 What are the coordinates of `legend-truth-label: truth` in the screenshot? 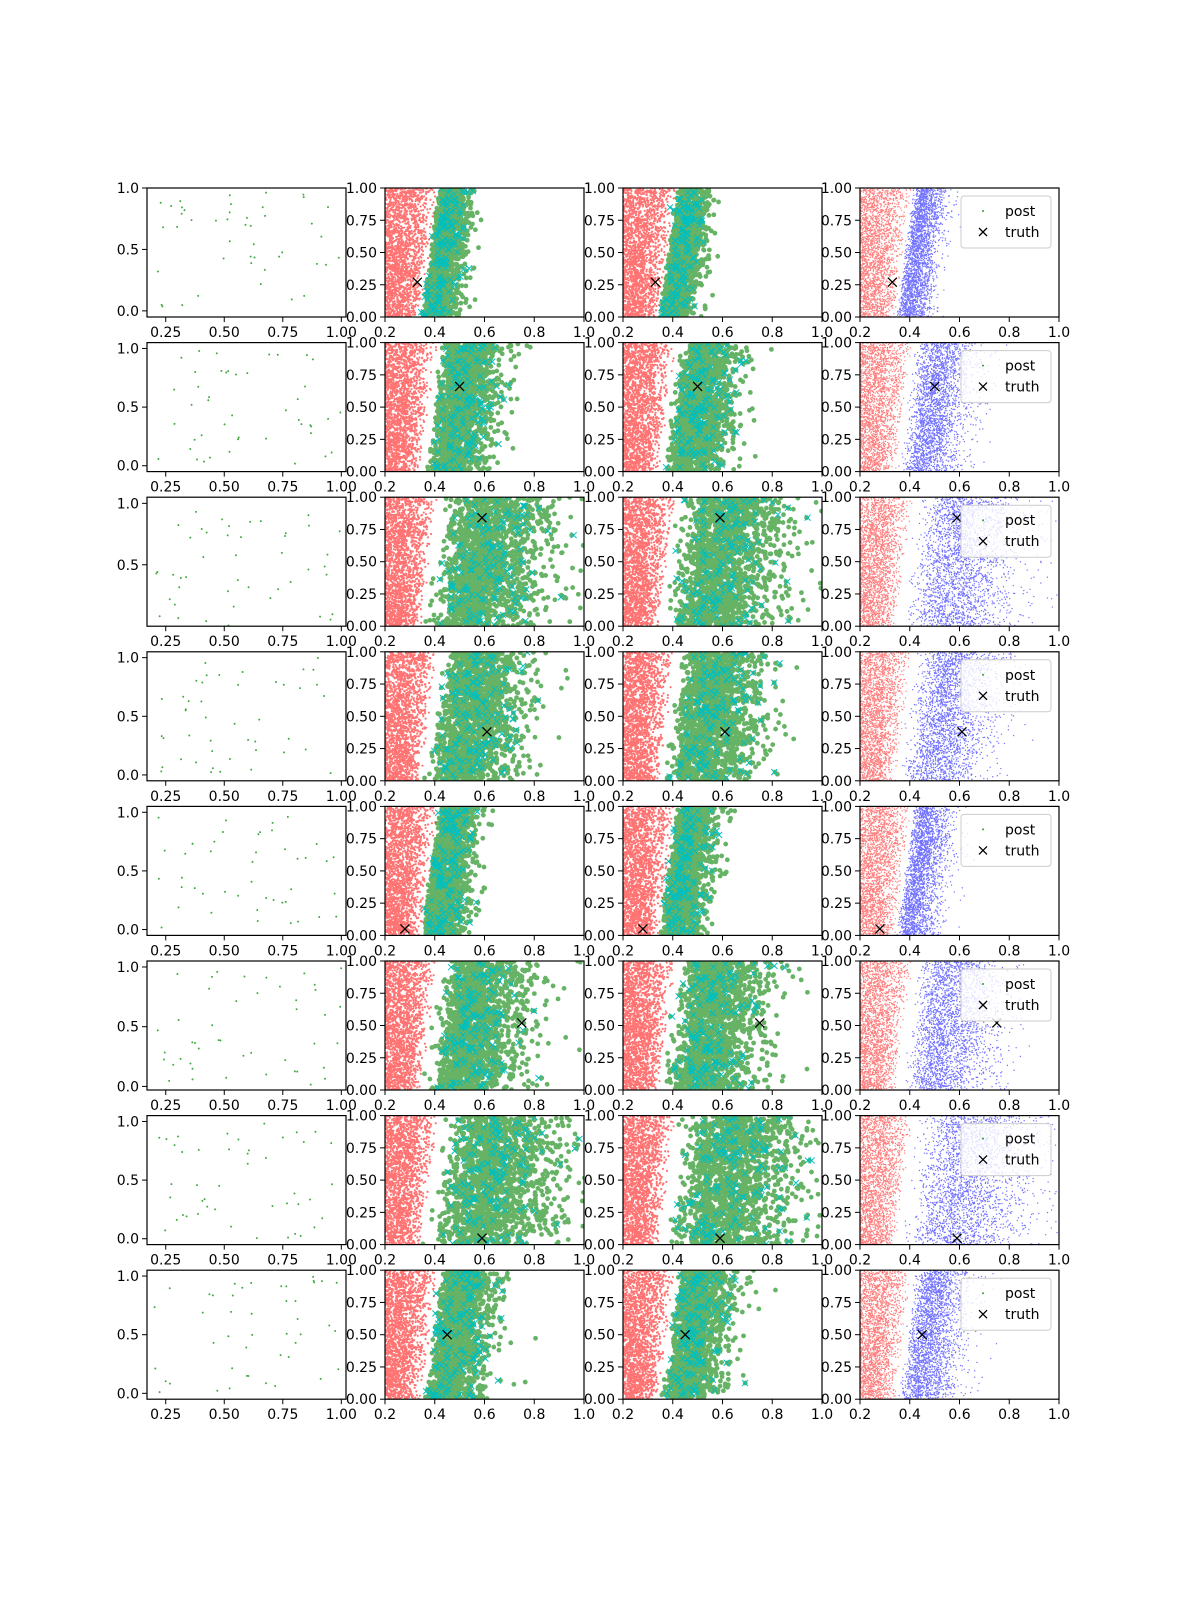 It's located at (1022, 697).